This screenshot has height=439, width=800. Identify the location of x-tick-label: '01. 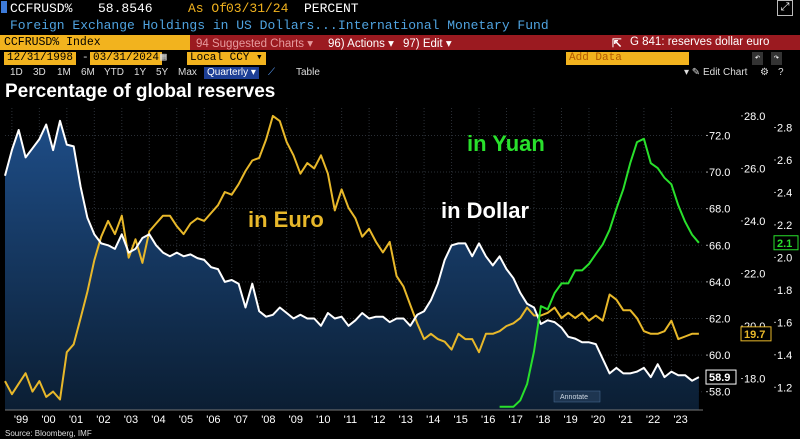
(76, 420).